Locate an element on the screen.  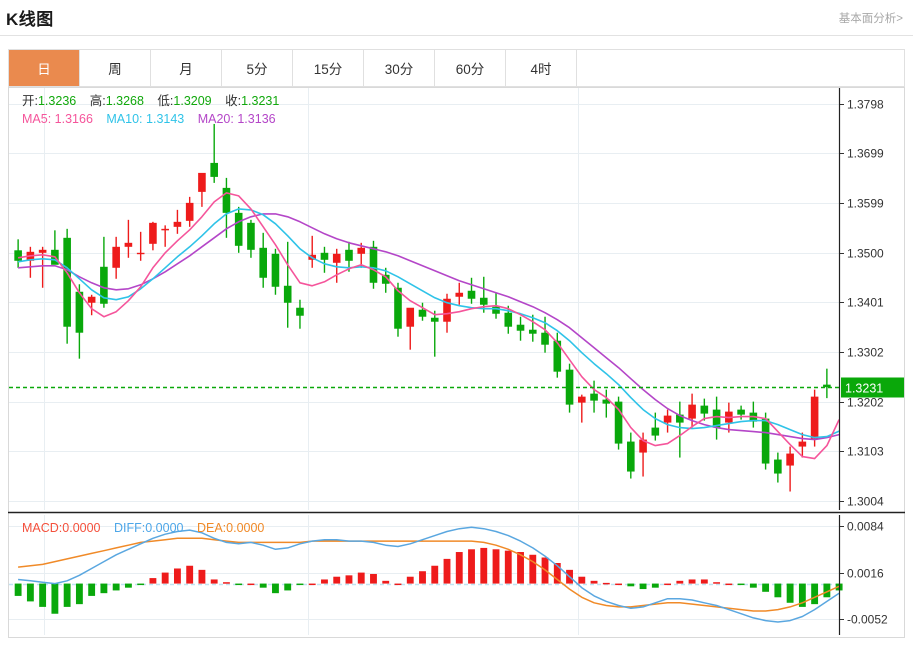
dea-line is located at coordinates (429, 574).